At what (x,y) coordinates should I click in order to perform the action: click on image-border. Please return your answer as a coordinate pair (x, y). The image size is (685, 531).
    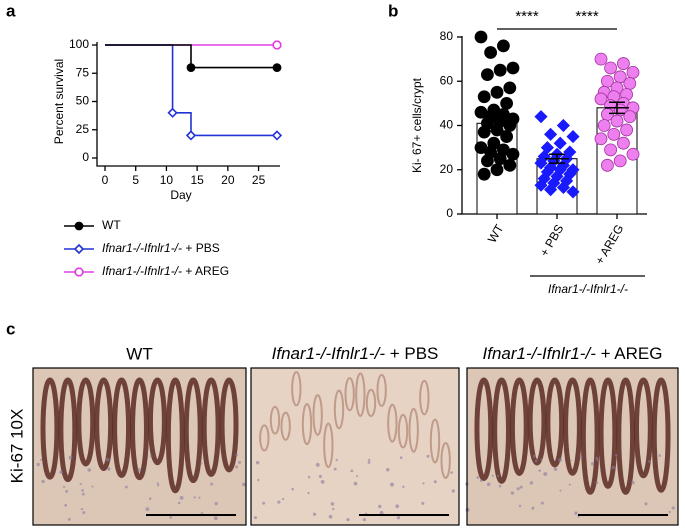
    Looking at the image, I should click on (139, 446).